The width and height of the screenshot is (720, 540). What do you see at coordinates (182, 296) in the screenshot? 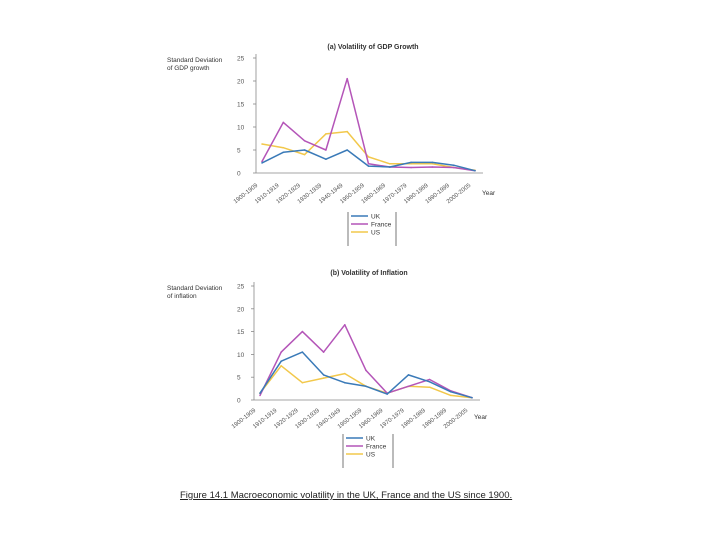
I see `y-axis-label: of inflation` at bounding box center [182, 296].